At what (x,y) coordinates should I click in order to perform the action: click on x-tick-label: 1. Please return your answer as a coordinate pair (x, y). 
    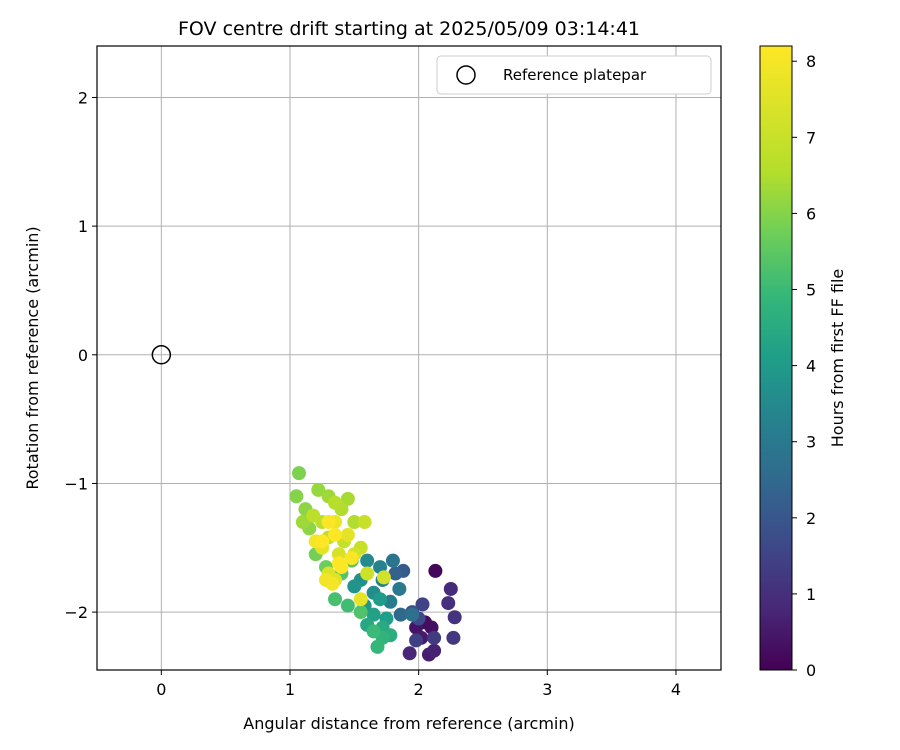
    Looking at the image, I should click on (290, 689).